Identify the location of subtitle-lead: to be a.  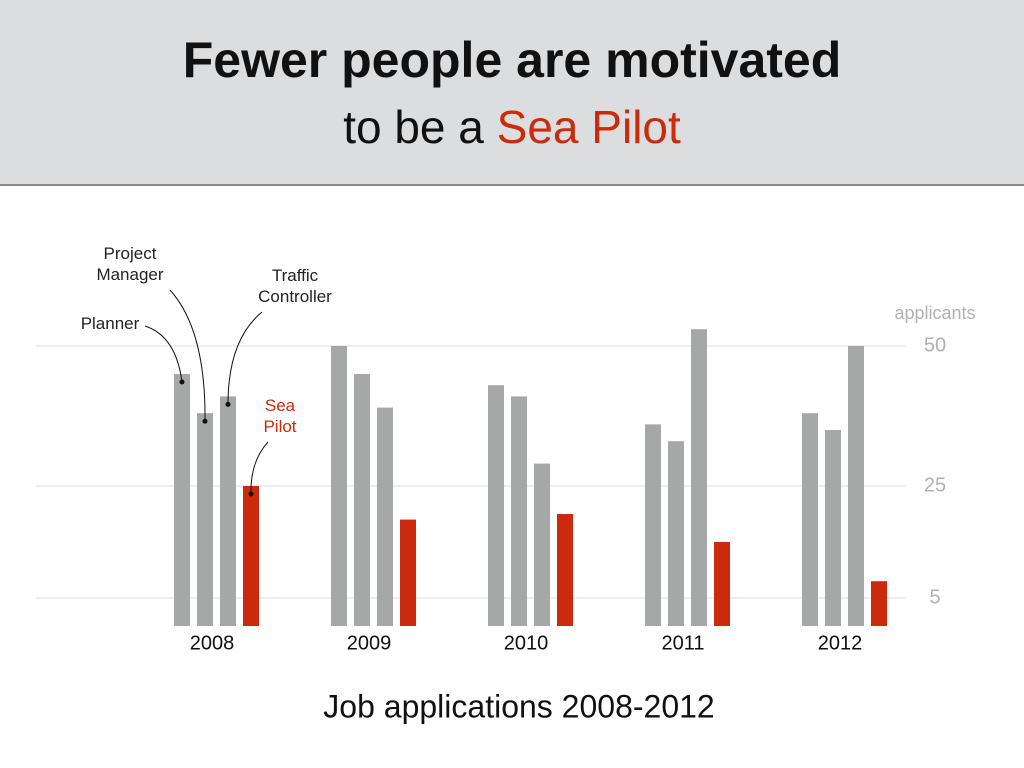
(413, 127).